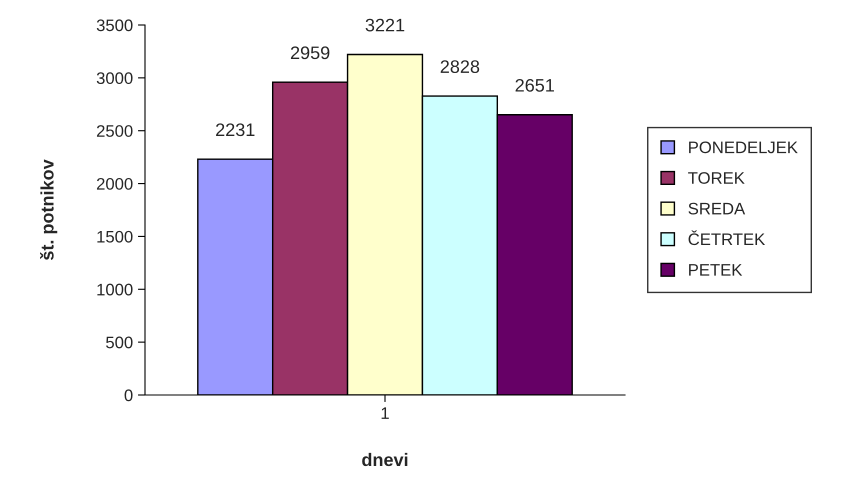  Describe the element at coordinates (385, 459) in the screenshot. I see `x-axis-title: dnevi` at that location.